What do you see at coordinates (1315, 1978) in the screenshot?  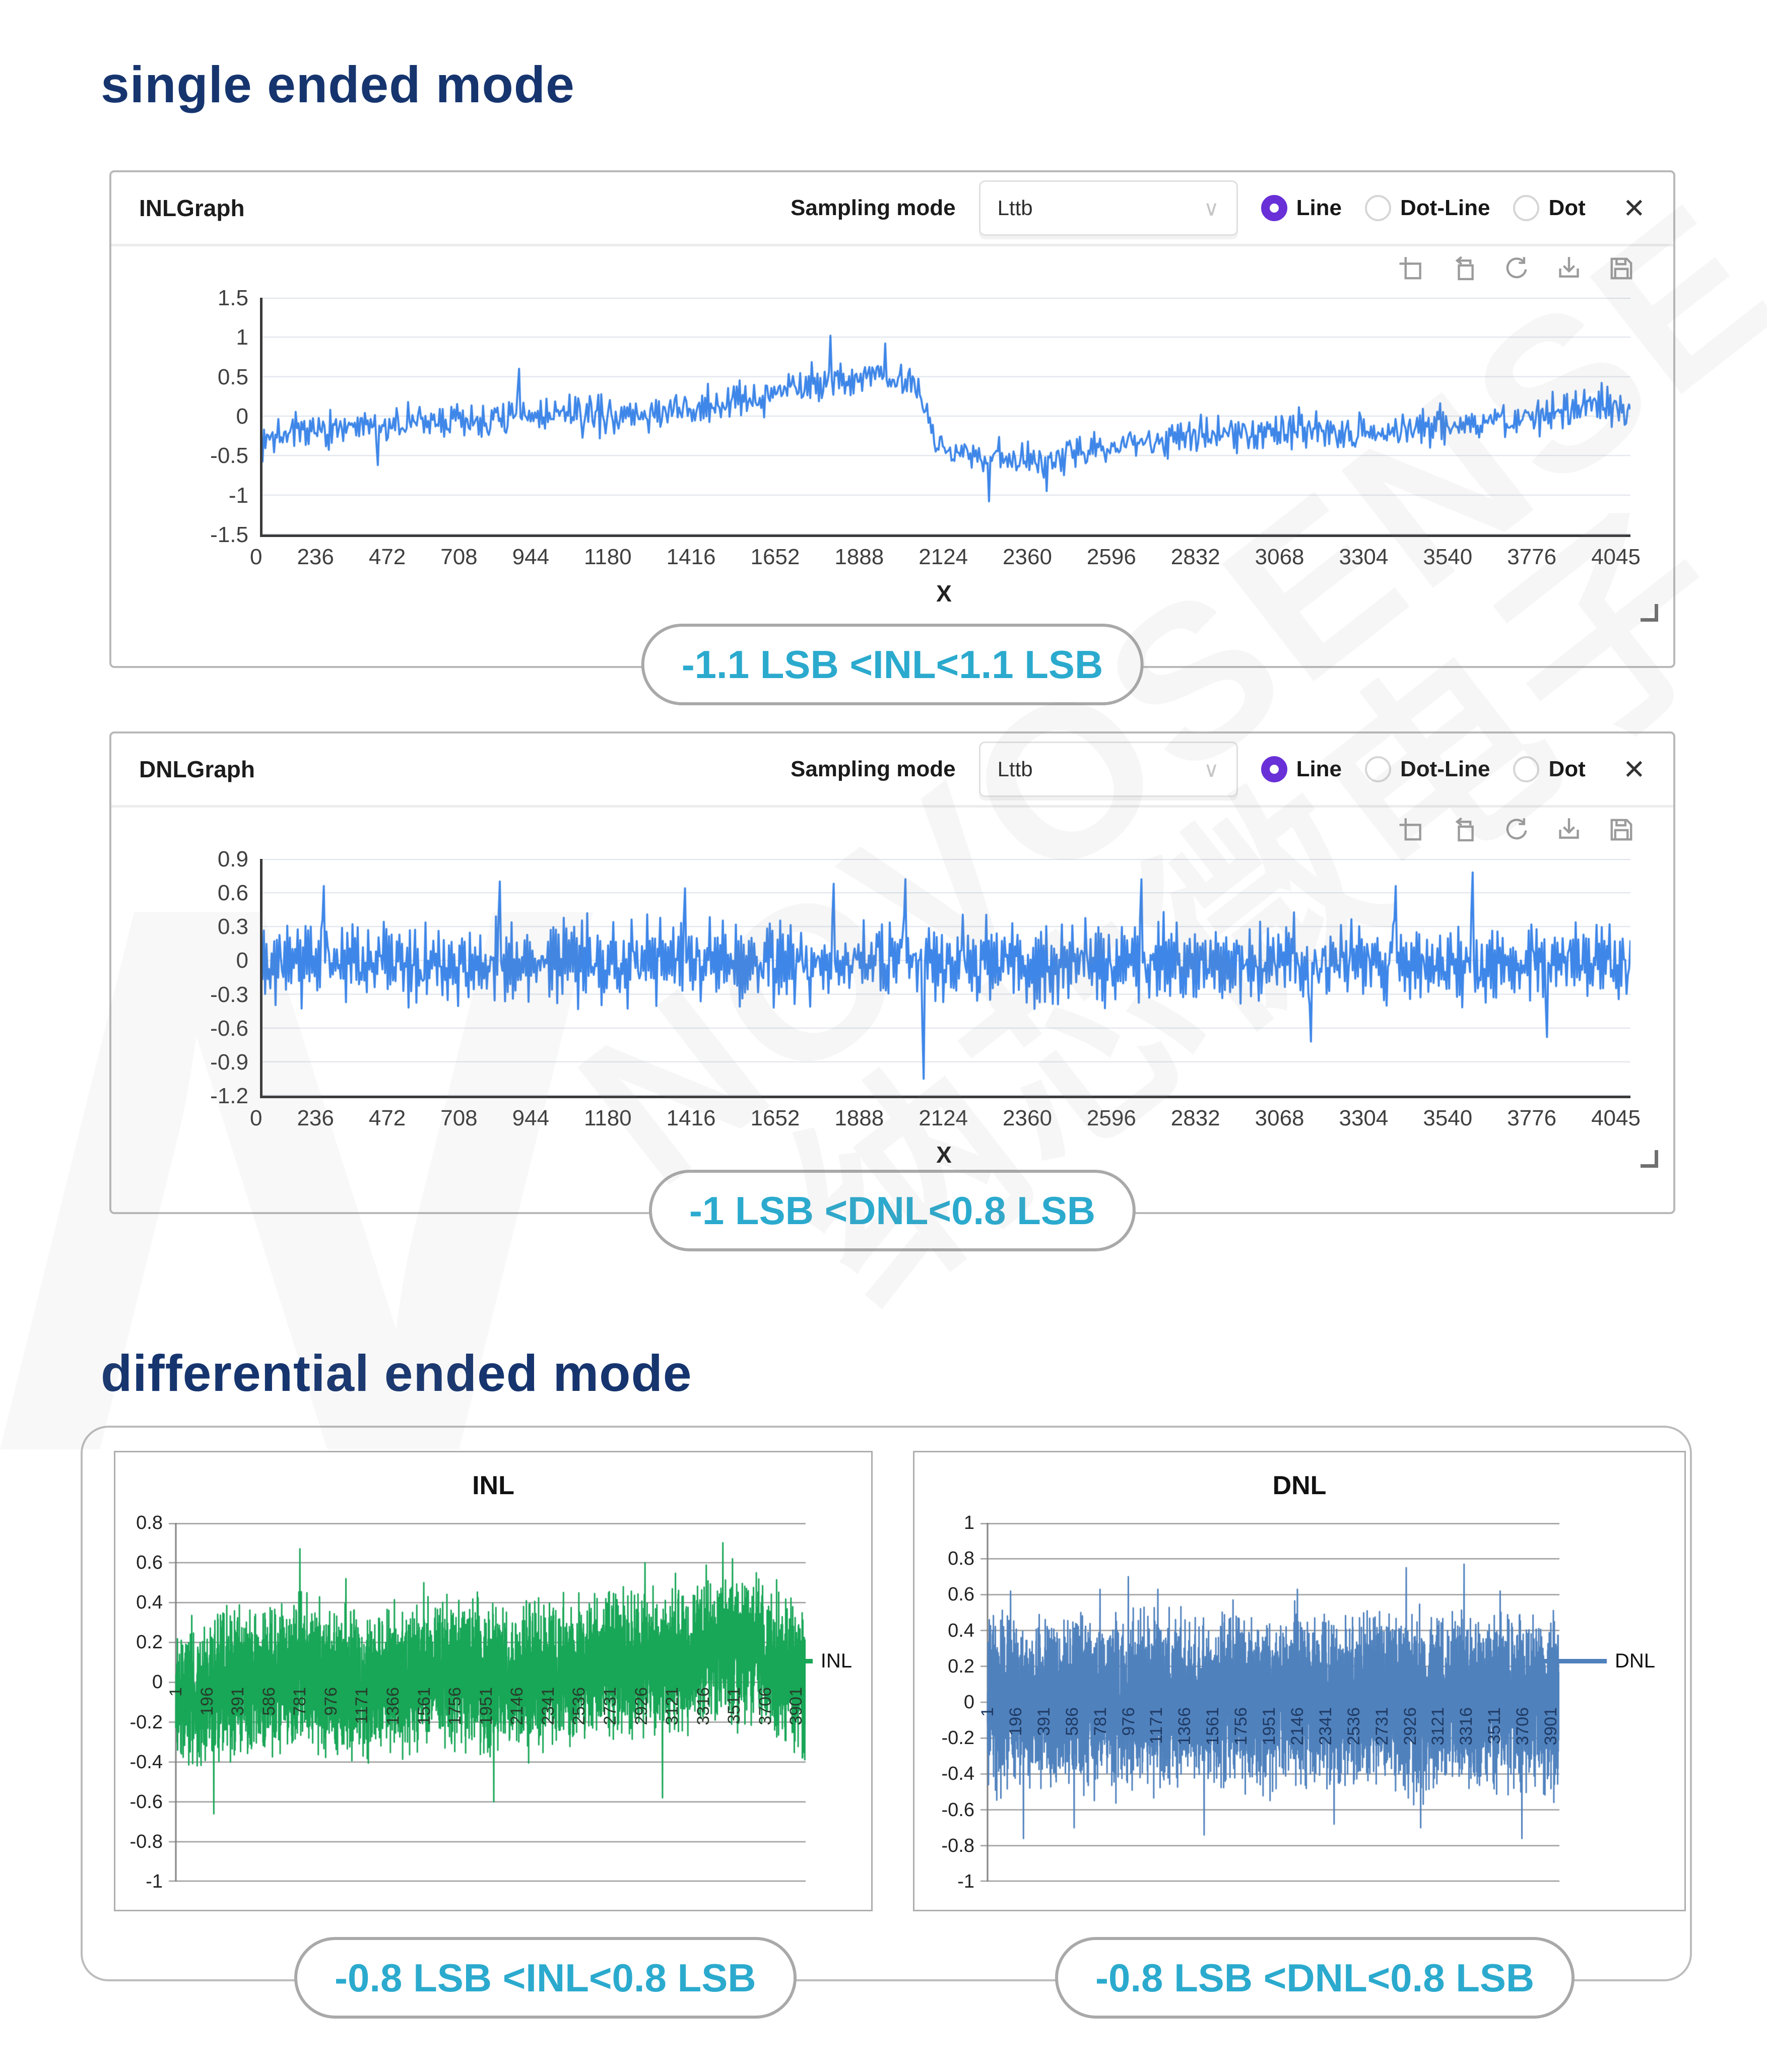 I see `diff-dnl-range-annotation: -0.8 LSB <DNL<0.8 LSB` at bounding box center [1315, 1978].